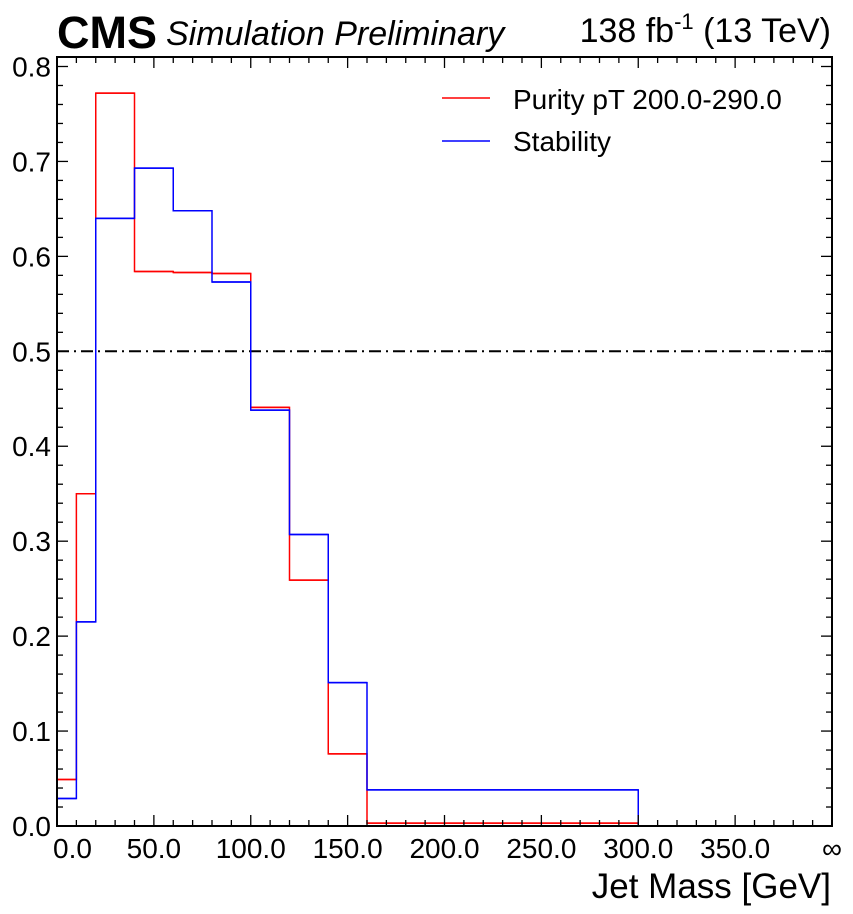 The image size is (853, 914). I want to click on legend: Purity pT 200.0-290.0 Stability, so click(612, 120).